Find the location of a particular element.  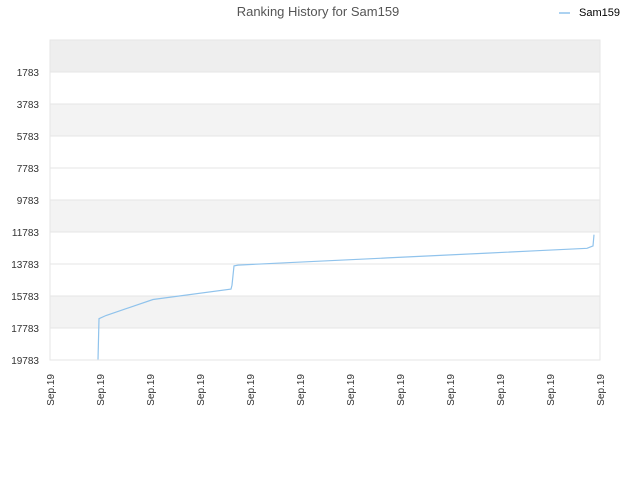

y-tick-label: 5783 is located at coordinates (28, 137).